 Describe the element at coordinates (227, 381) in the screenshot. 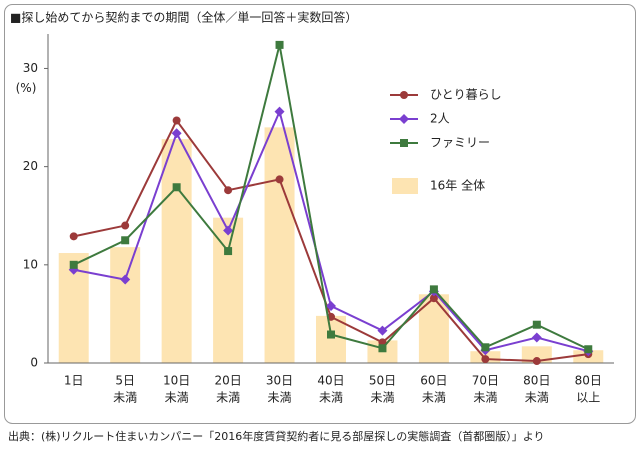

I see `x-tick-label: 20日` at that location.